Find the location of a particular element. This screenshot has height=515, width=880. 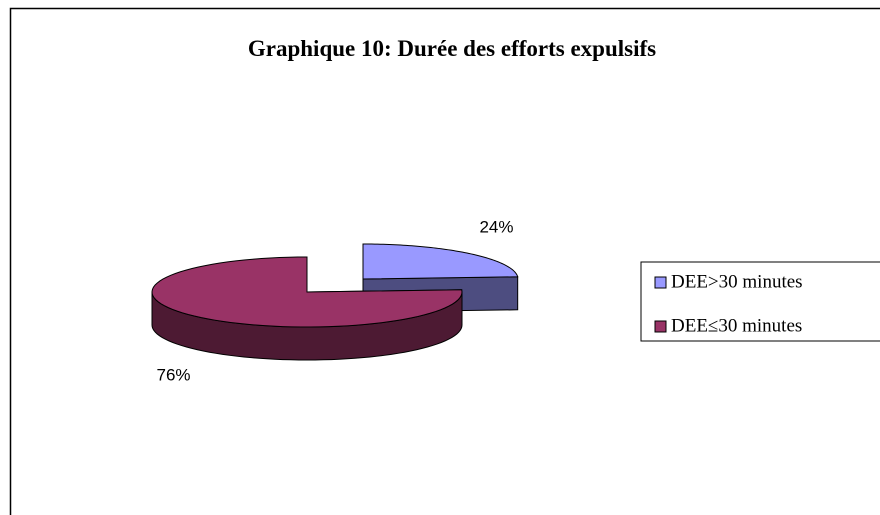

pie: 24% 76% is located at coordinates (335, 301).